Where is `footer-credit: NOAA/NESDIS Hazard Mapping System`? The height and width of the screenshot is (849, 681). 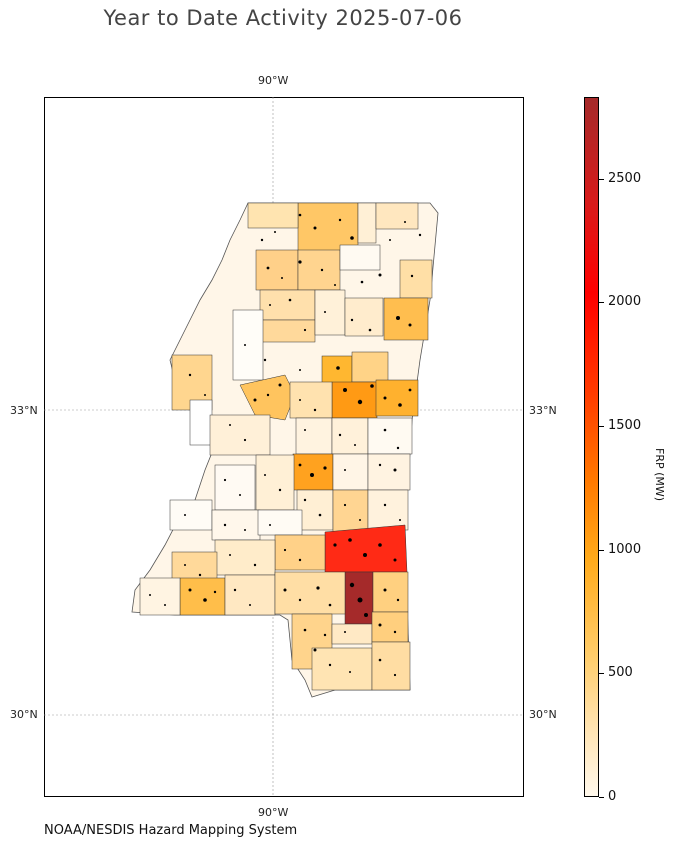
footer-credit: NOAA/NESDIS Hazard Mapping System is located at coordinates (171, 830).